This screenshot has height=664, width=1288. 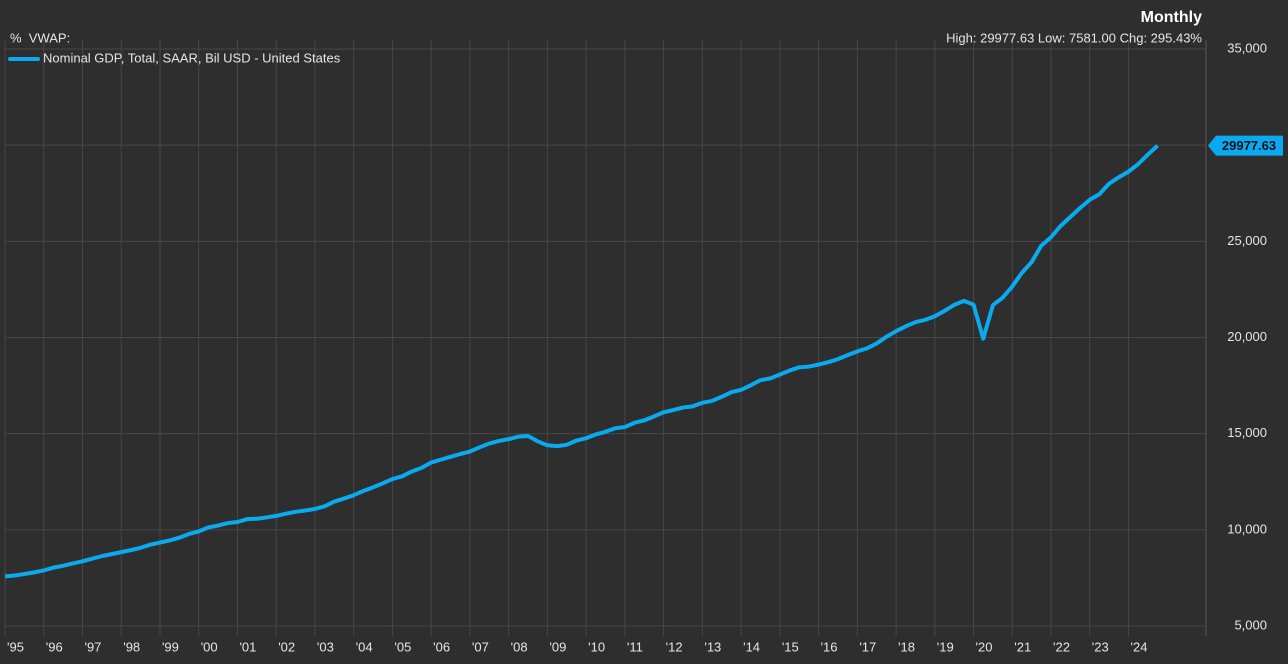 What do you see at coordinates (325, 646) in the screenshot?
I see `x-tick-label: '03` at bounding box center [325, 646].